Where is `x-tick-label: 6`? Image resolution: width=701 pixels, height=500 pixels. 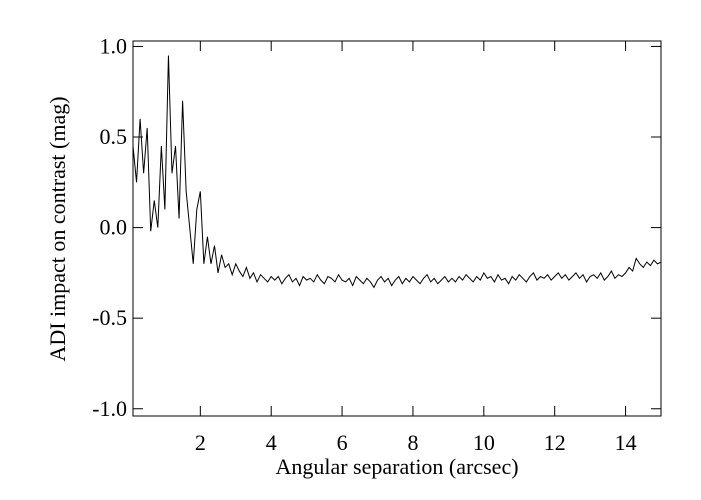 x-tick-label: 6 is located at coordinates (342, 442).